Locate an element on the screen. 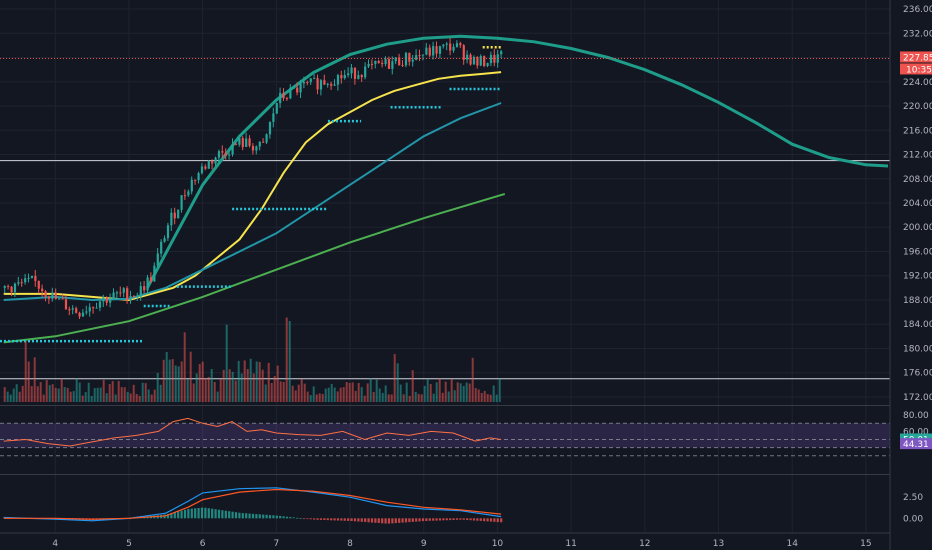  volume-panel is located at coordinates (252, 359).